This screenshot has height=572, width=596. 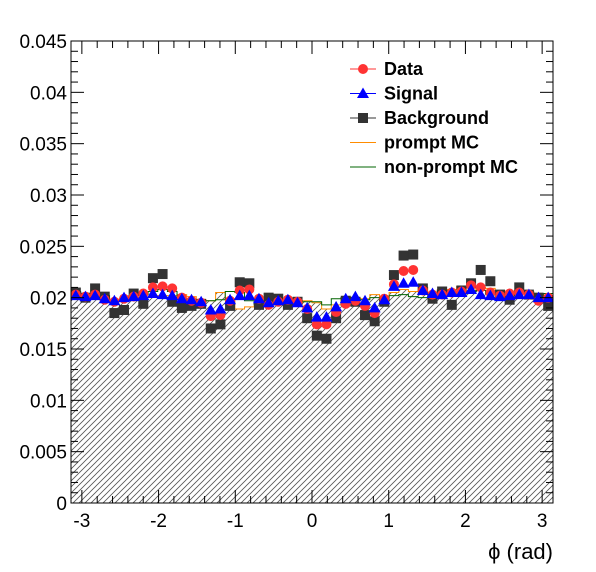 I want to click on y-tick-label: 0, so click(x=61, y=504).